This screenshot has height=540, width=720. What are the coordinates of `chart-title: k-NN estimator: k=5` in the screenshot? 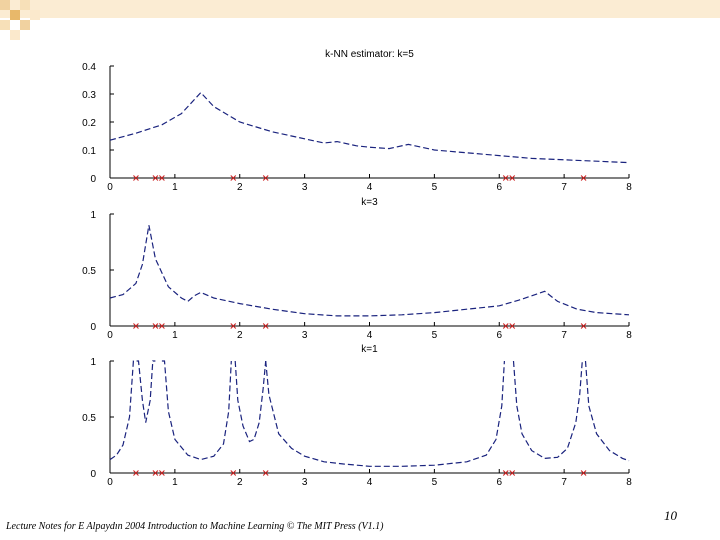 It's located at (369, 54).